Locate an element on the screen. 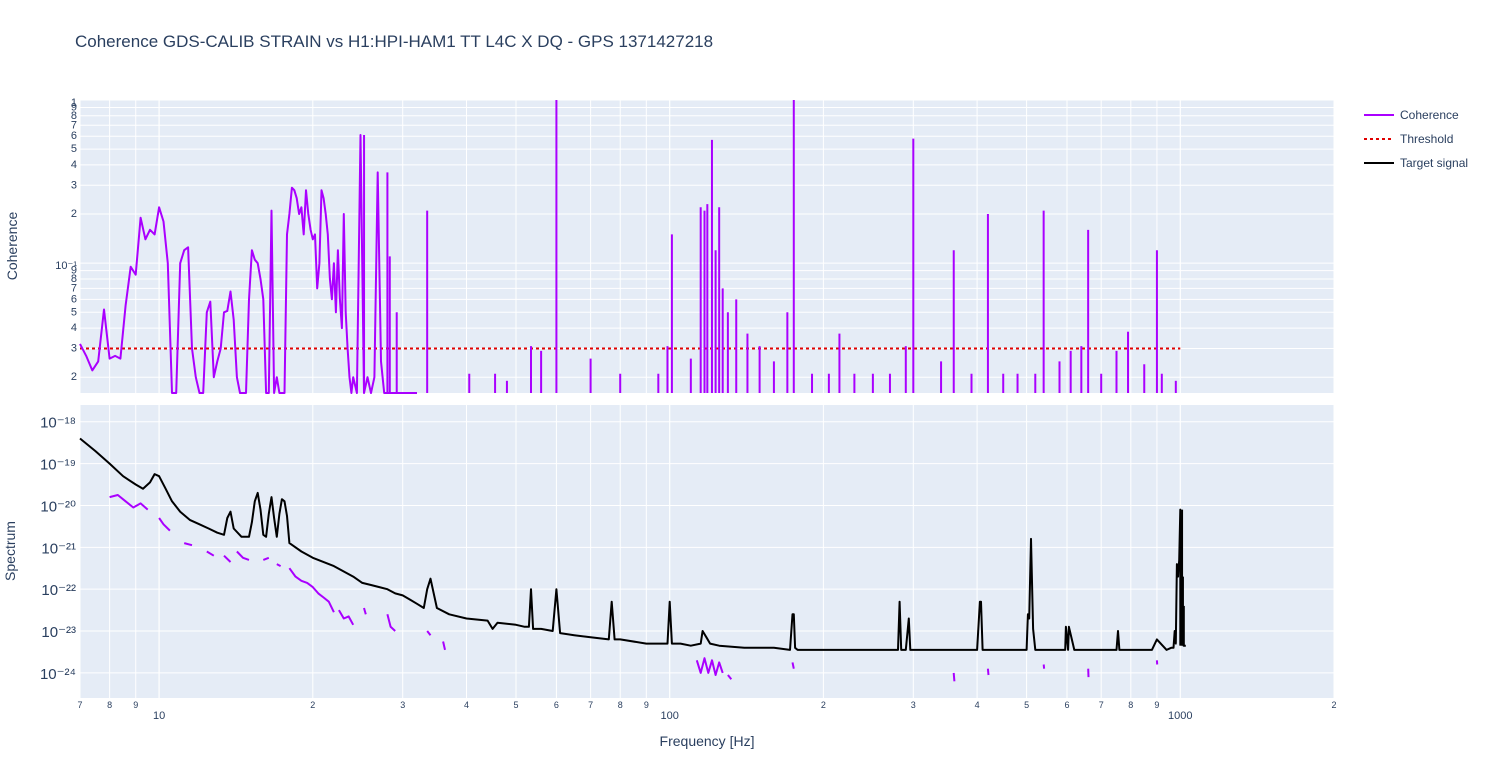  spectrum-y-tick-label: 10⁻²⁴ is located at coordinates (58, 674).